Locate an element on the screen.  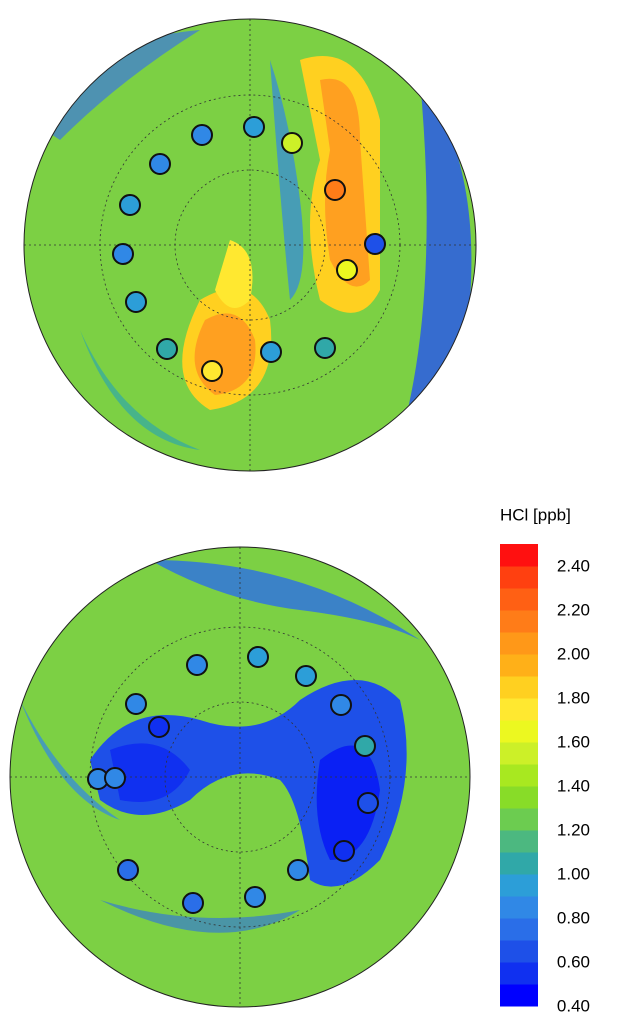
colorbar-tick-label: 2.40 is located at coordinates (573, 565).